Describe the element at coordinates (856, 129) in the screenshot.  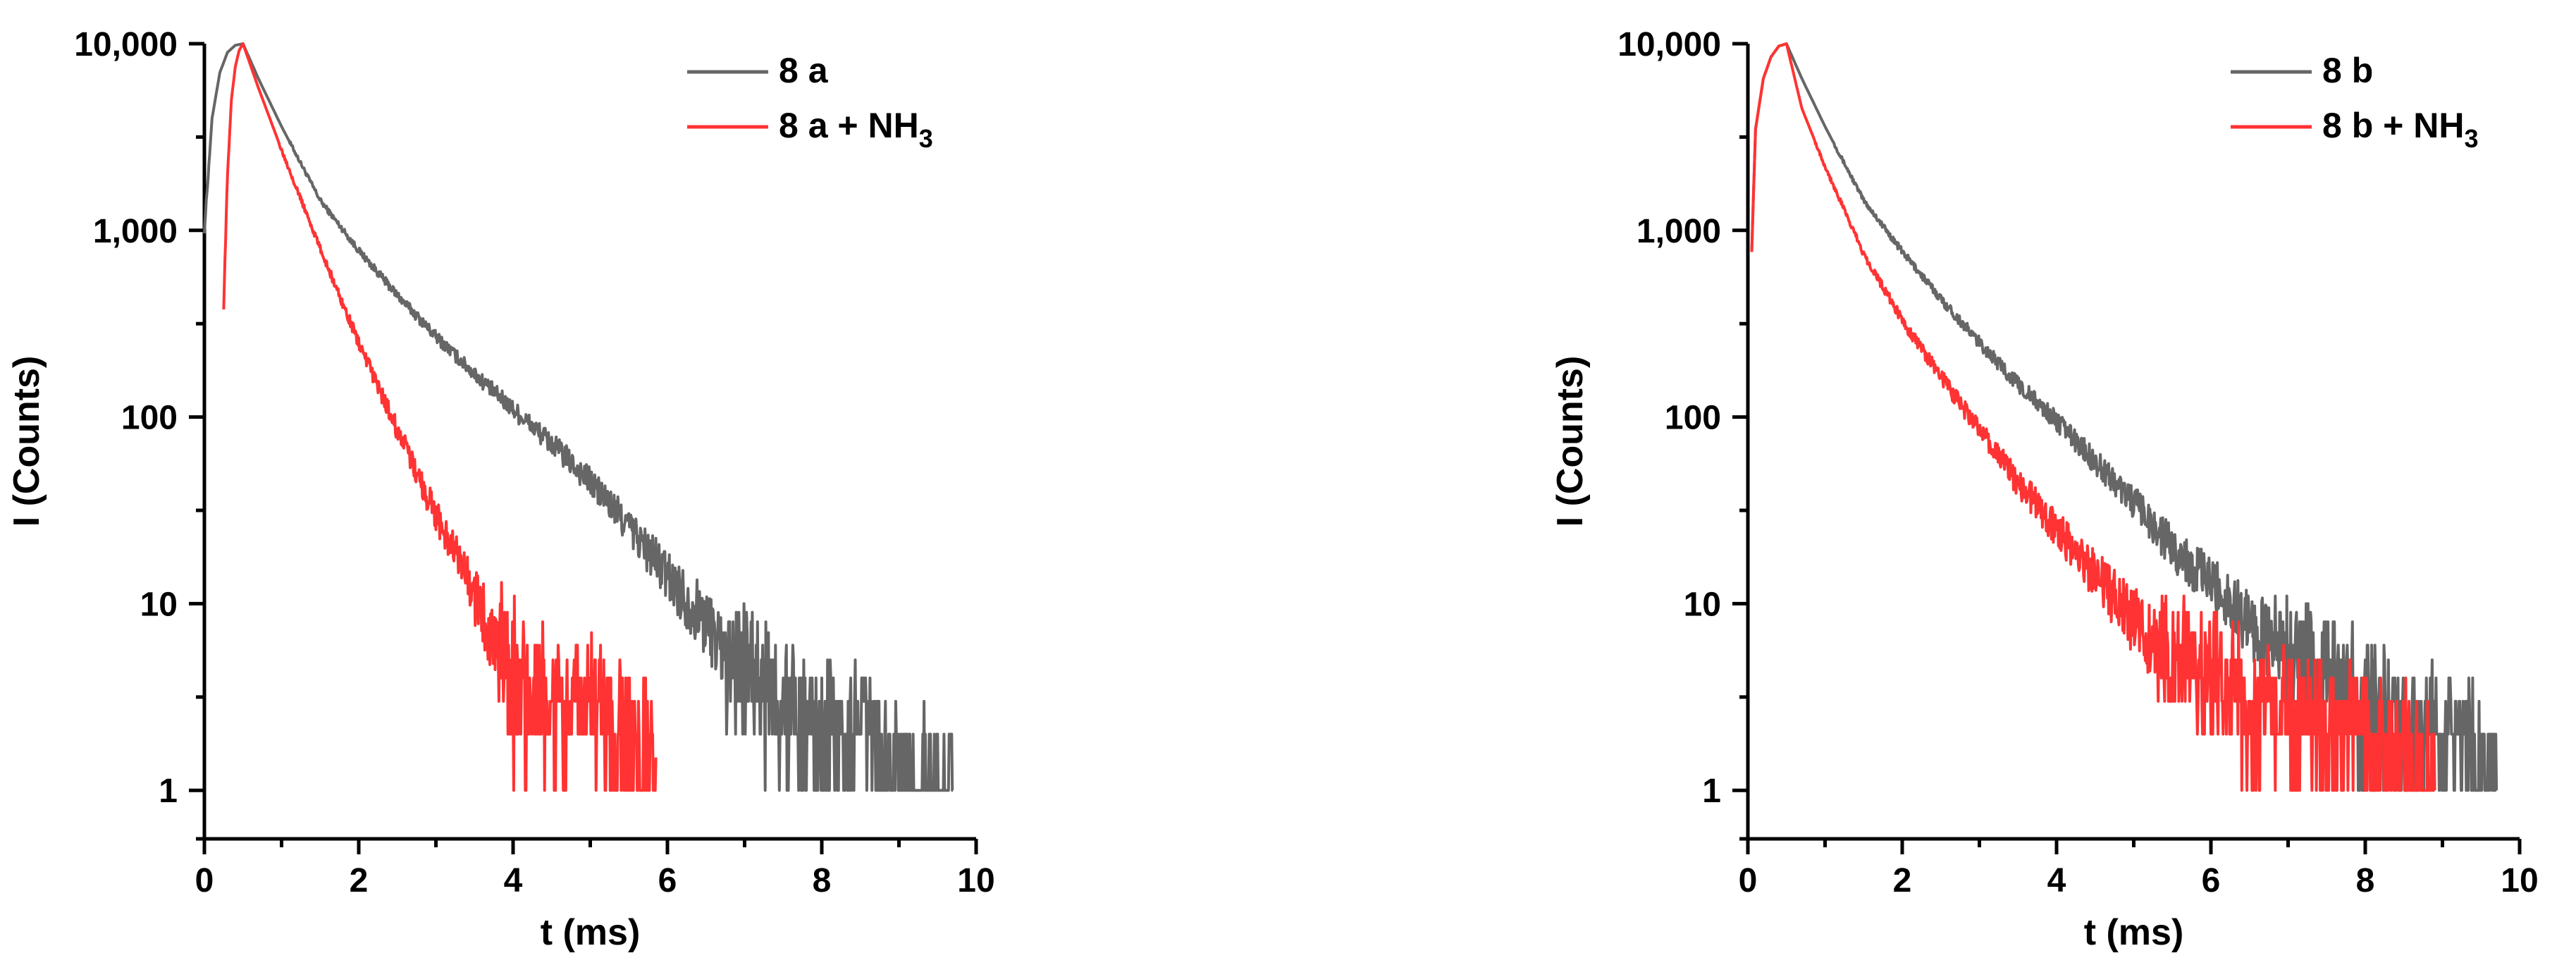
I see `legend-label: 8 a + NH3` at that location.